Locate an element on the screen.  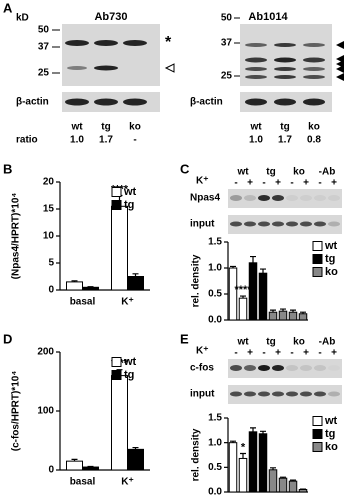
ratio: 0.8 is located at coordinates (314, 140).